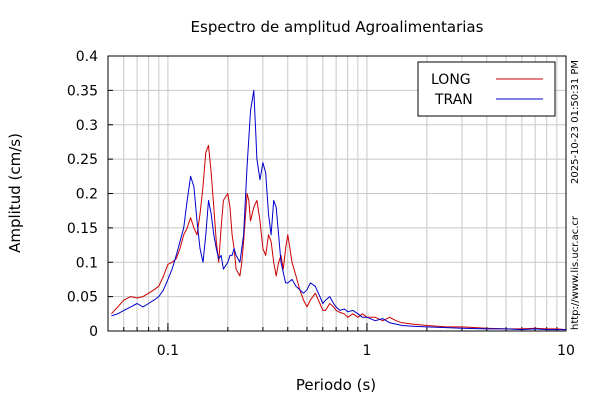 Image resolution: width=600 pixels, height=400 pixels. Describe the element at coordinates (451, 80) in the screenshot. I see `legend-label-long: LONG` at that location.